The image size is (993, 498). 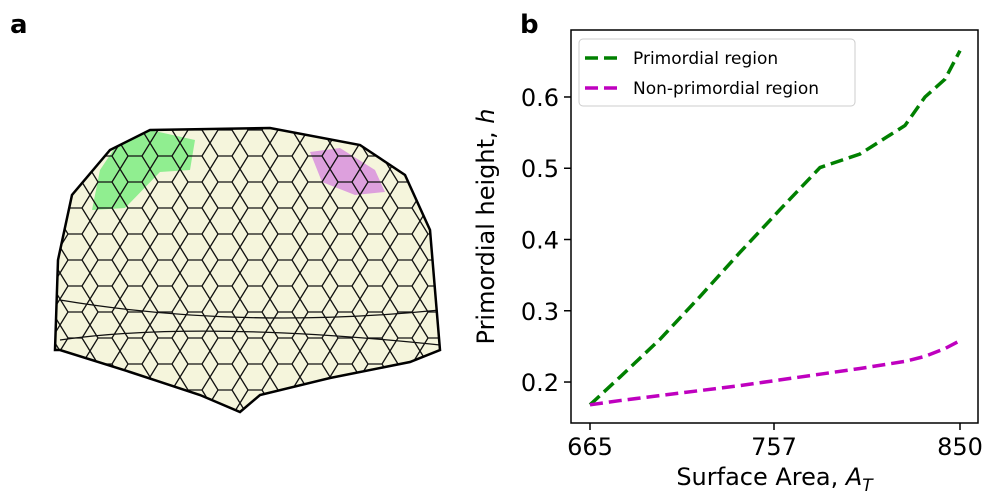 I want to click on panel-label: a, so click(x=19, y=25).